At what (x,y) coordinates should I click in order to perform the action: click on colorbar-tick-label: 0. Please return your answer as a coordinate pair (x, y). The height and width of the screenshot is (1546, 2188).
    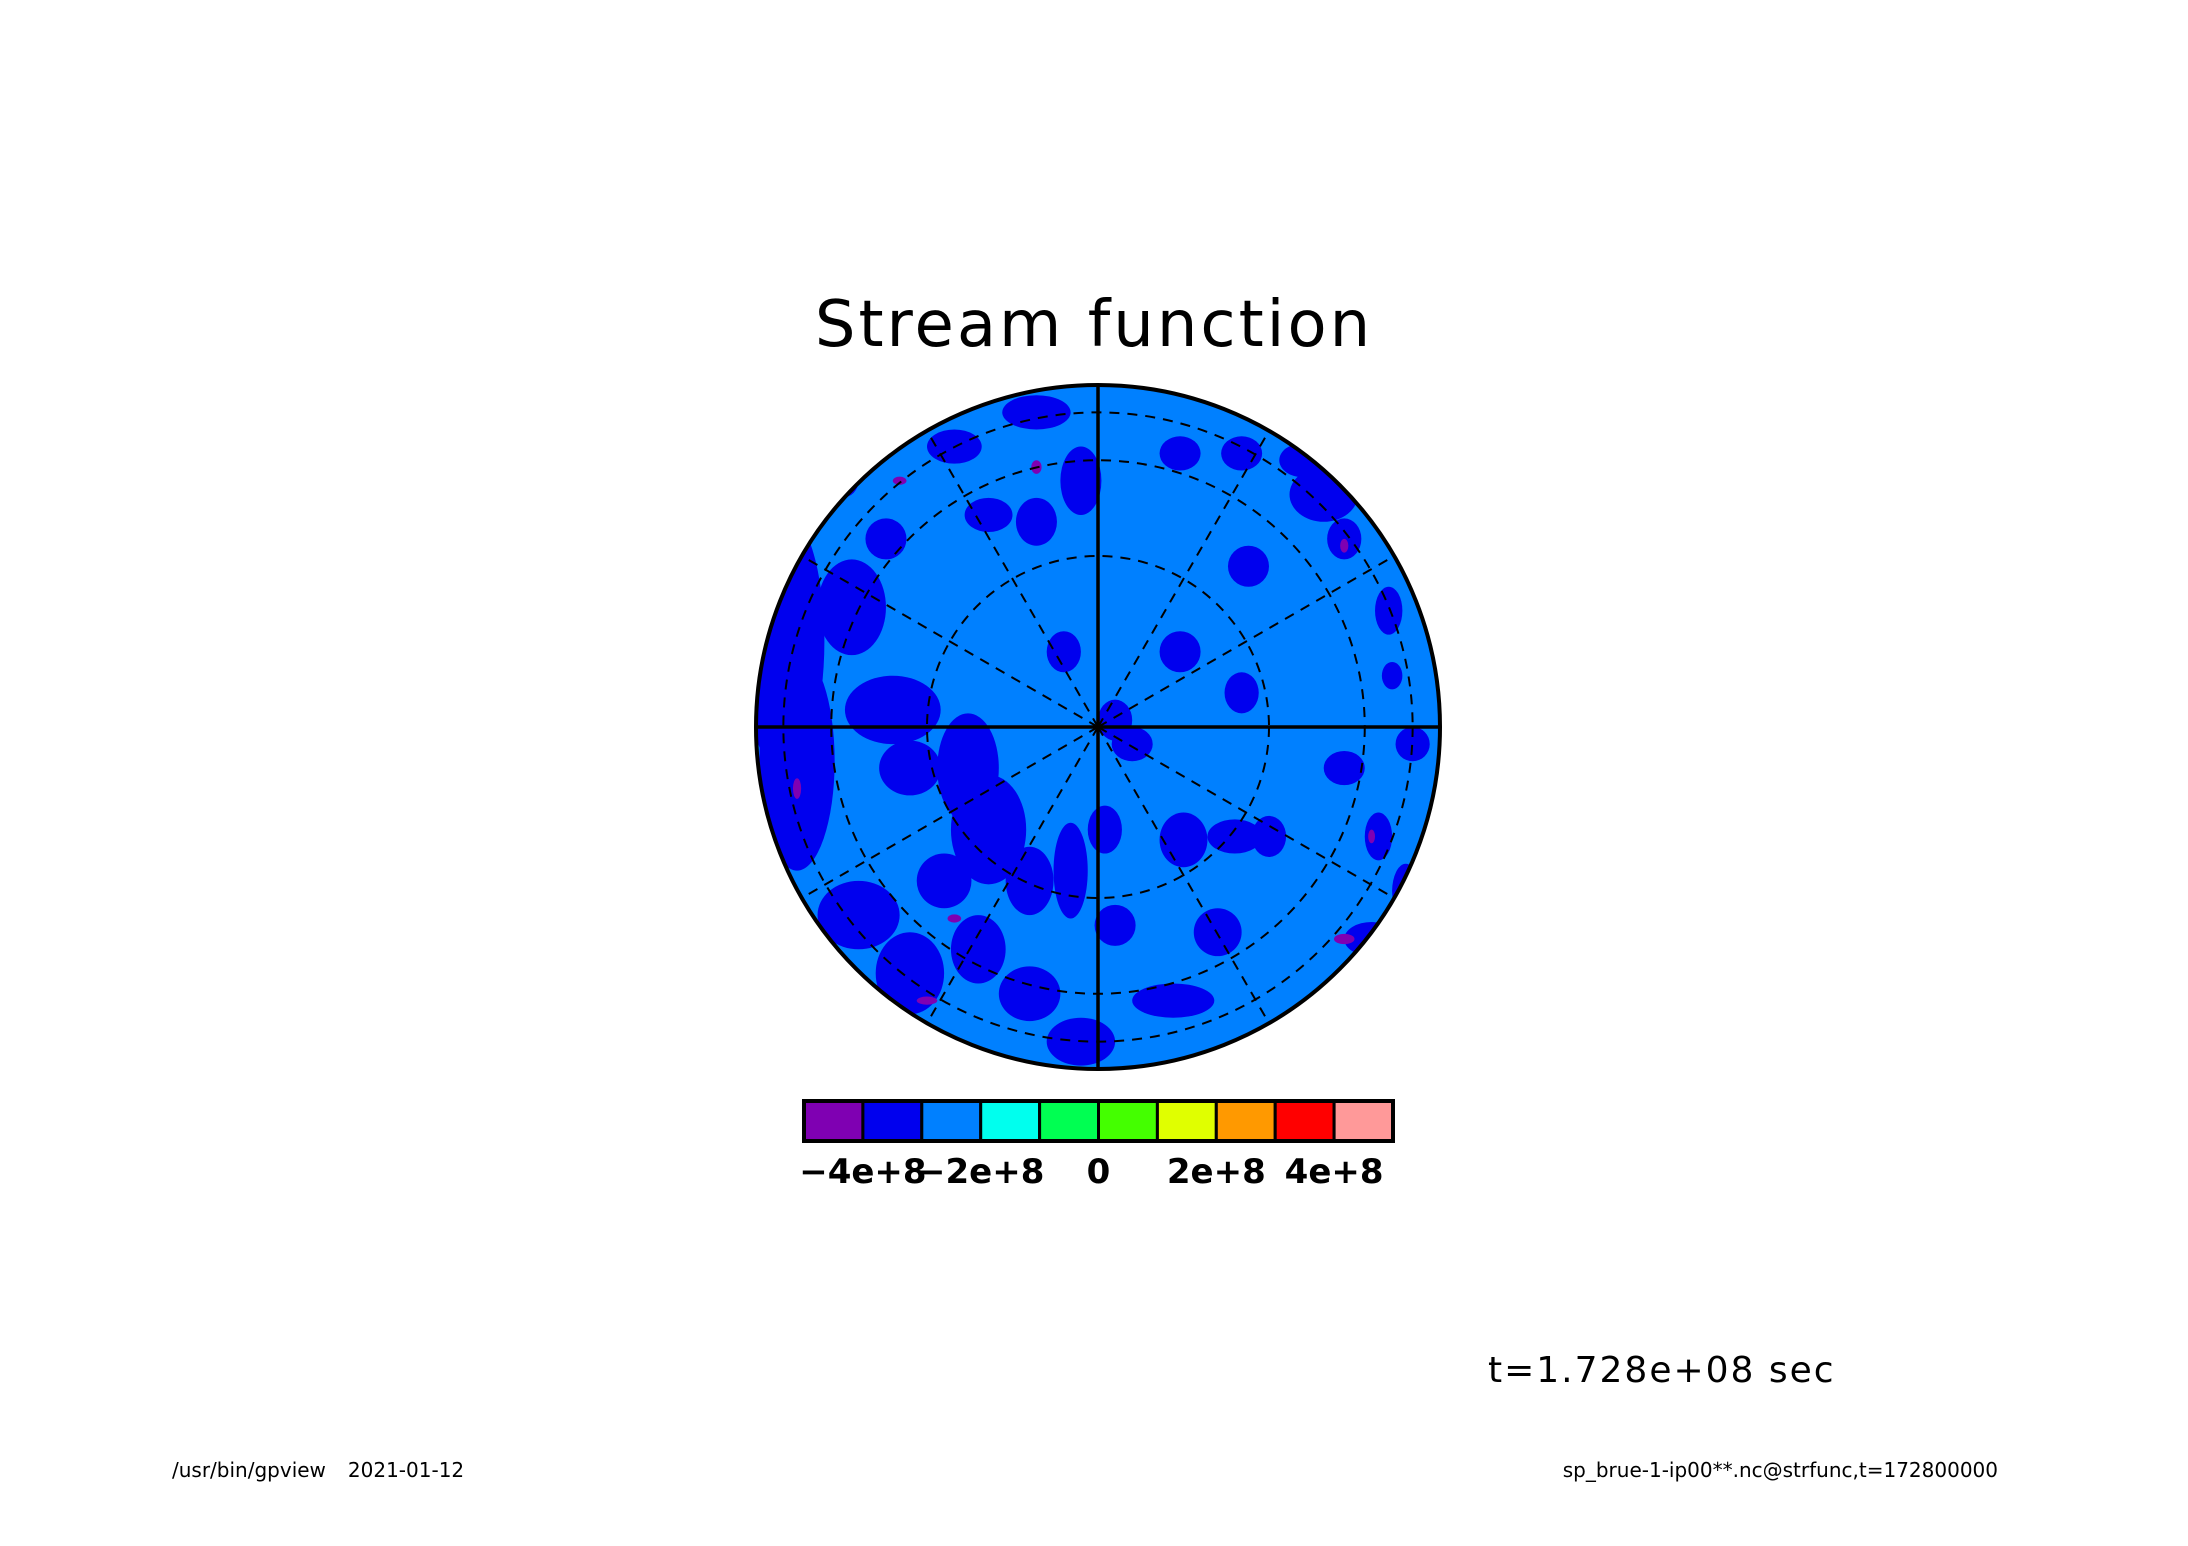
    Looking at the image, I should click on (1099, 1172).